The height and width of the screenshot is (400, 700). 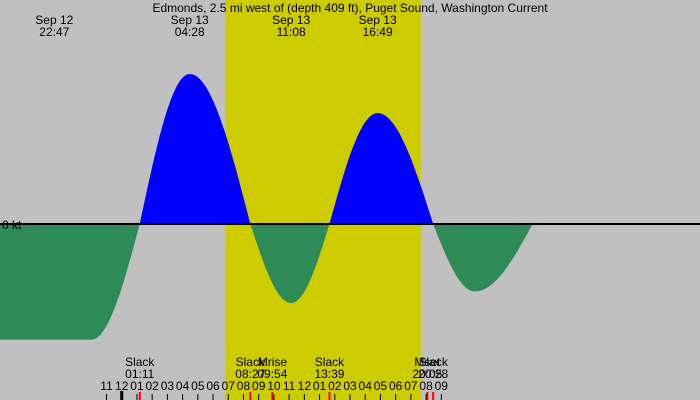 I want to click on extreme-time-label: 22:47, so click(x=54, y=32).